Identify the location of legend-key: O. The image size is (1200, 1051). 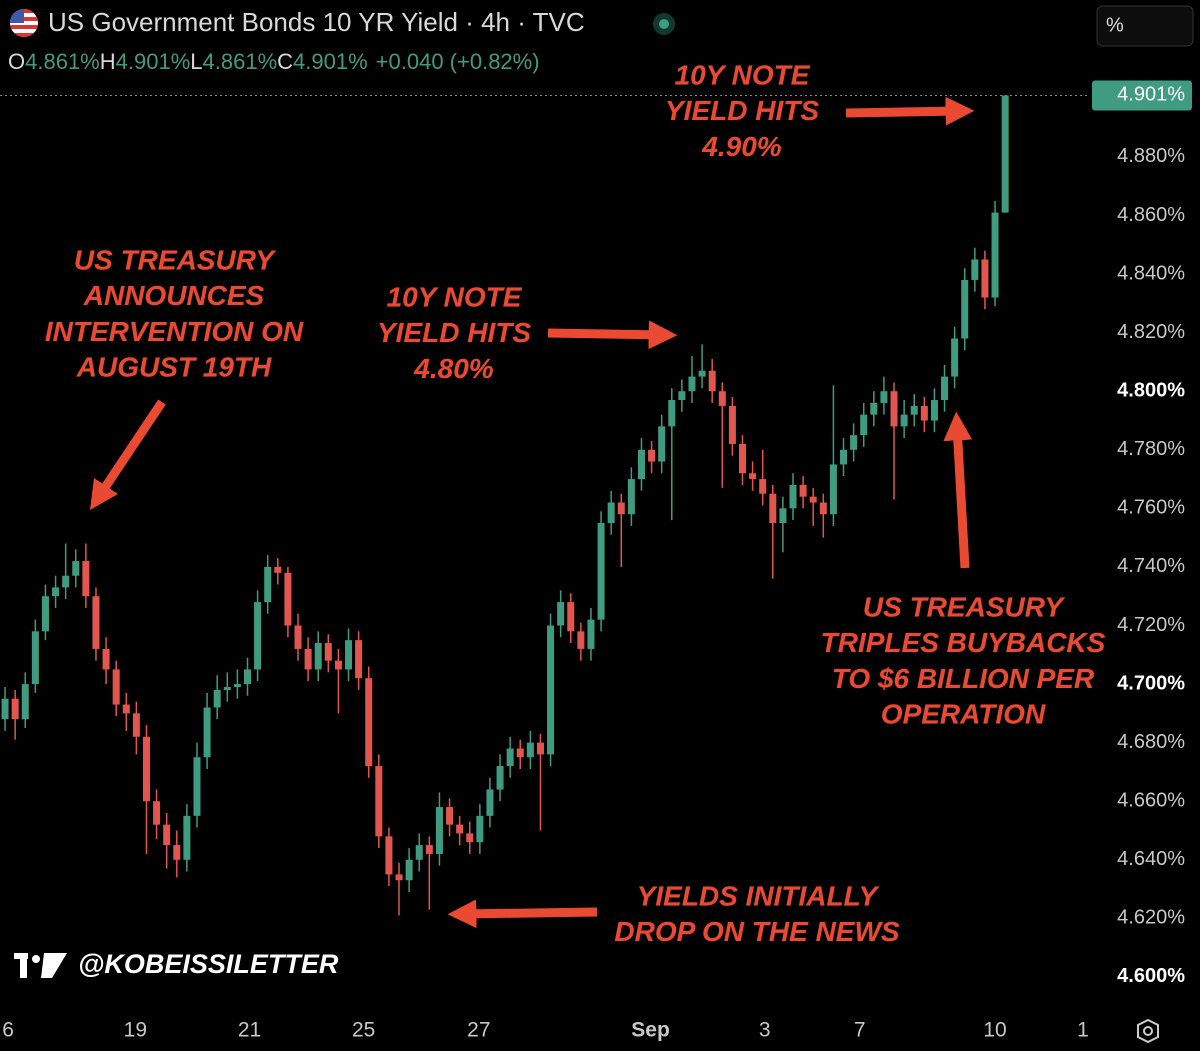
(16, 61).